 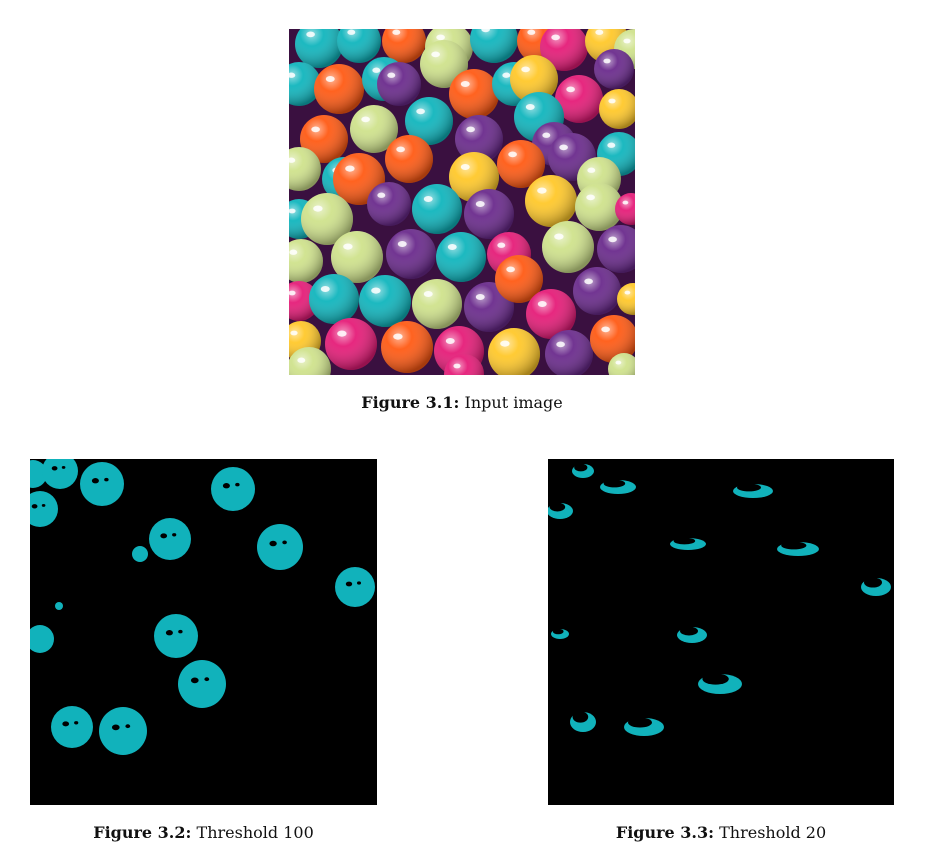 I want to click on figure-label: Figure 3.2:, so click(x=142, y=832).